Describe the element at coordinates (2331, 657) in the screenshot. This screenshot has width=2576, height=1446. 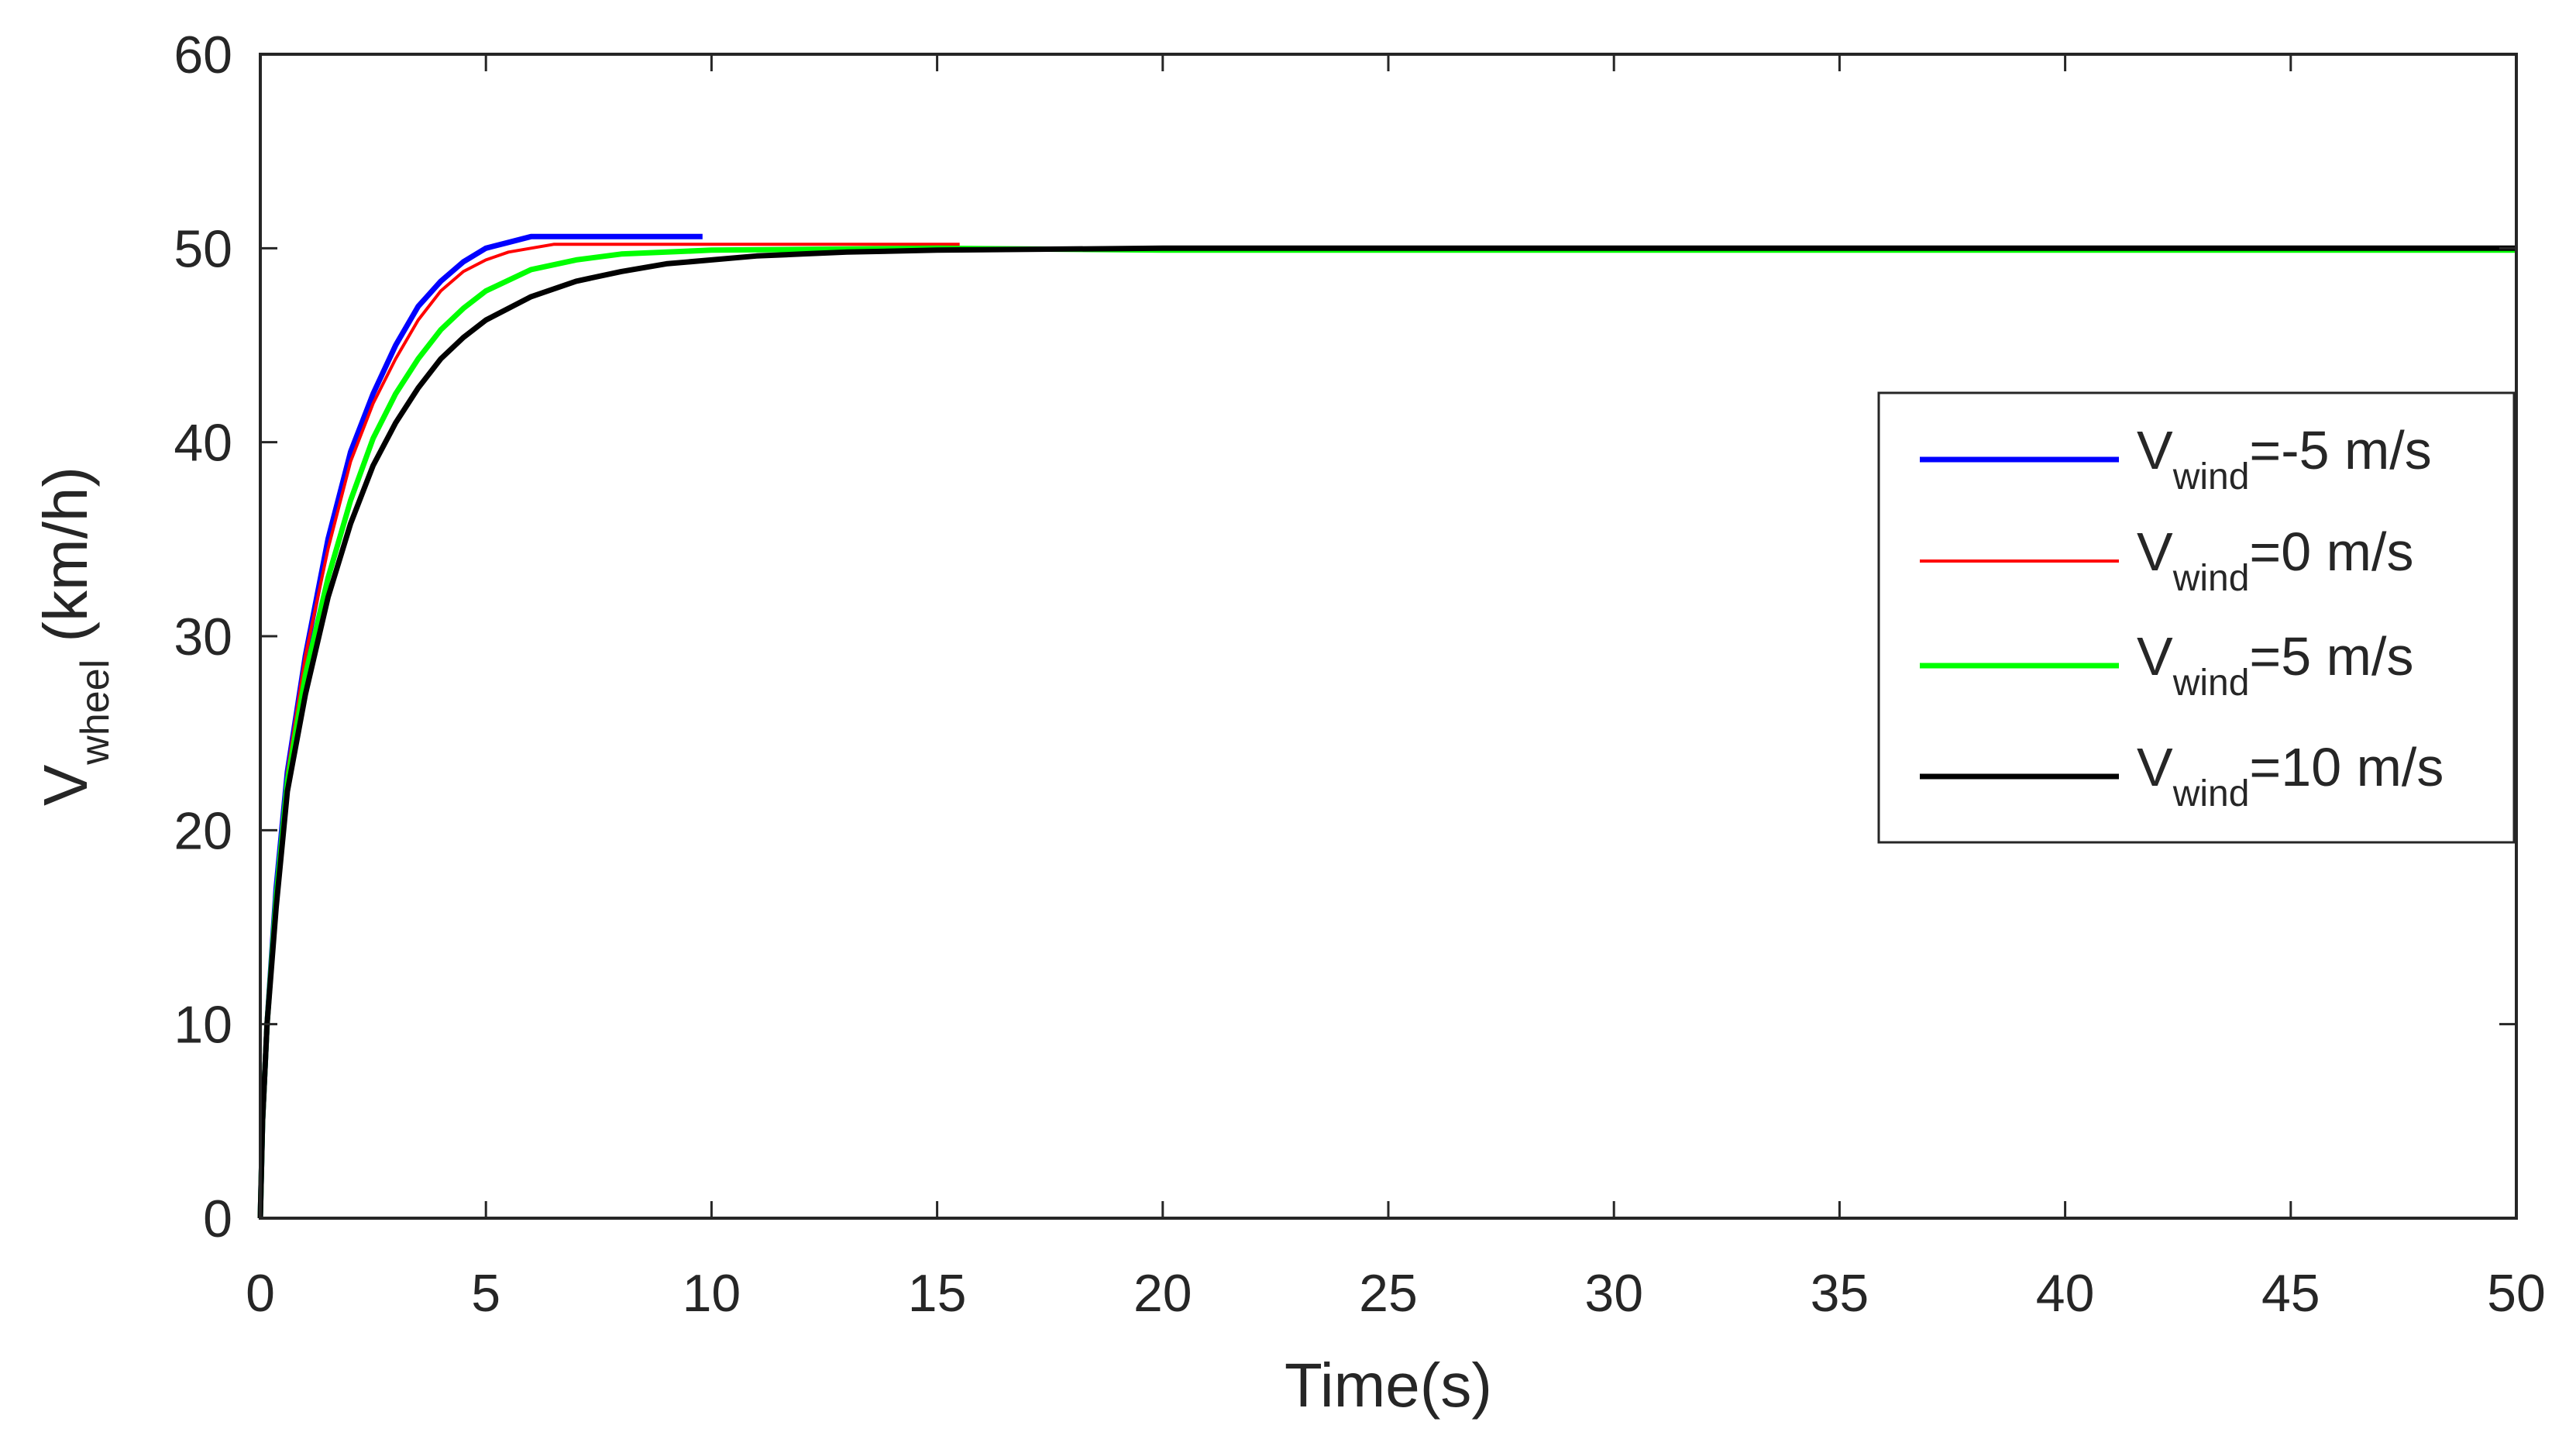
I see `legend-label-rest: =5 m/s` at that location.